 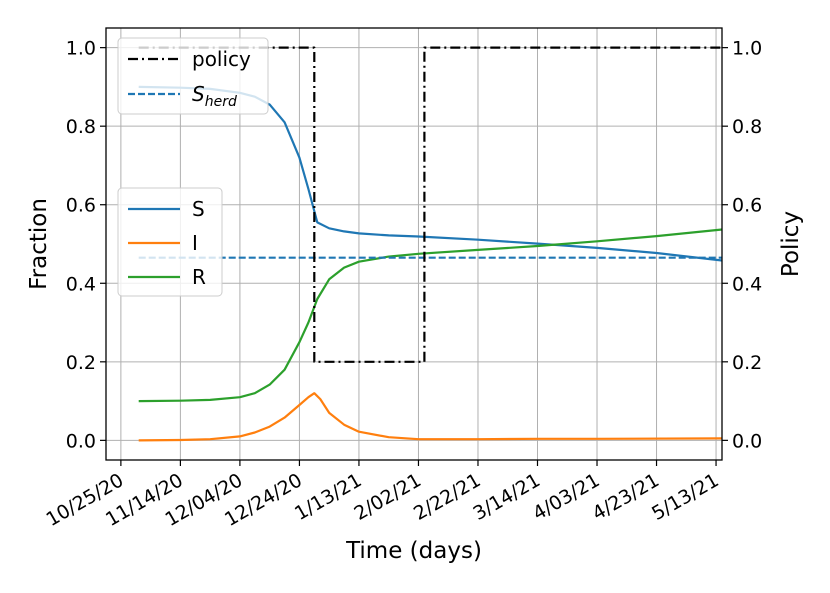 I want to click on x-tick-label: 3/14/21, so click(x=507, y=497).